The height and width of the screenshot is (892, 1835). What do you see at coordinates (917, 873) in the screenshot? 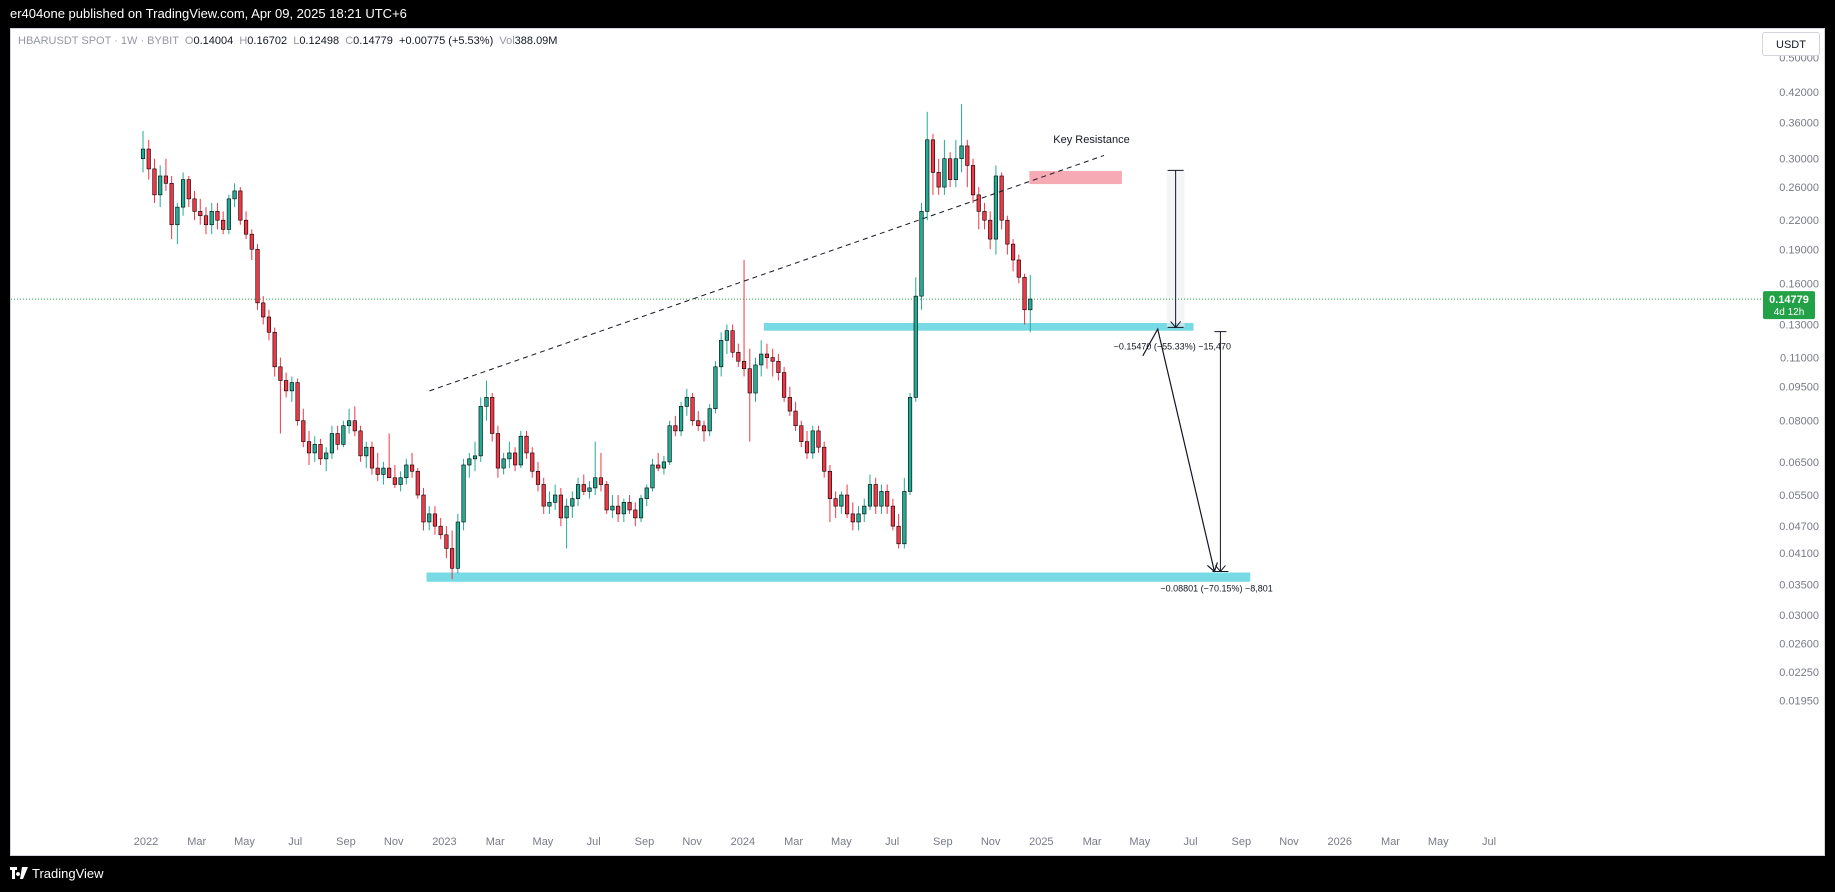
I see `footer-bar: TradingView` at bounding box center [917, 873].